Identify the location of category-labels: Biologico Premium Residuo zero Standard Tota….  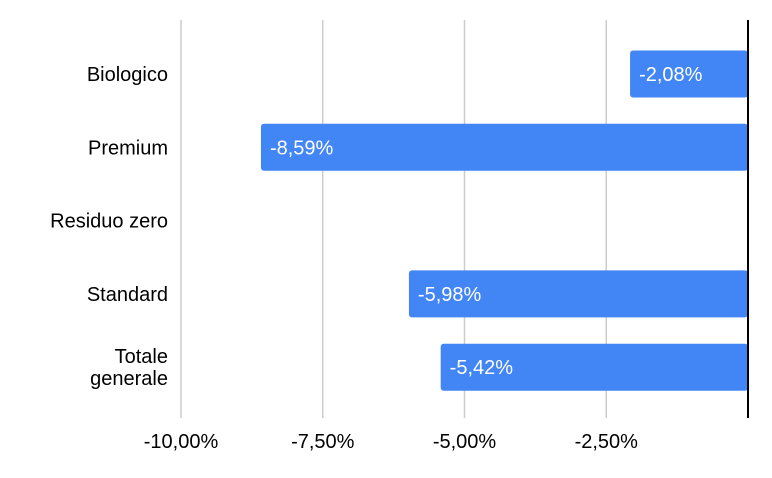
(109, 227).